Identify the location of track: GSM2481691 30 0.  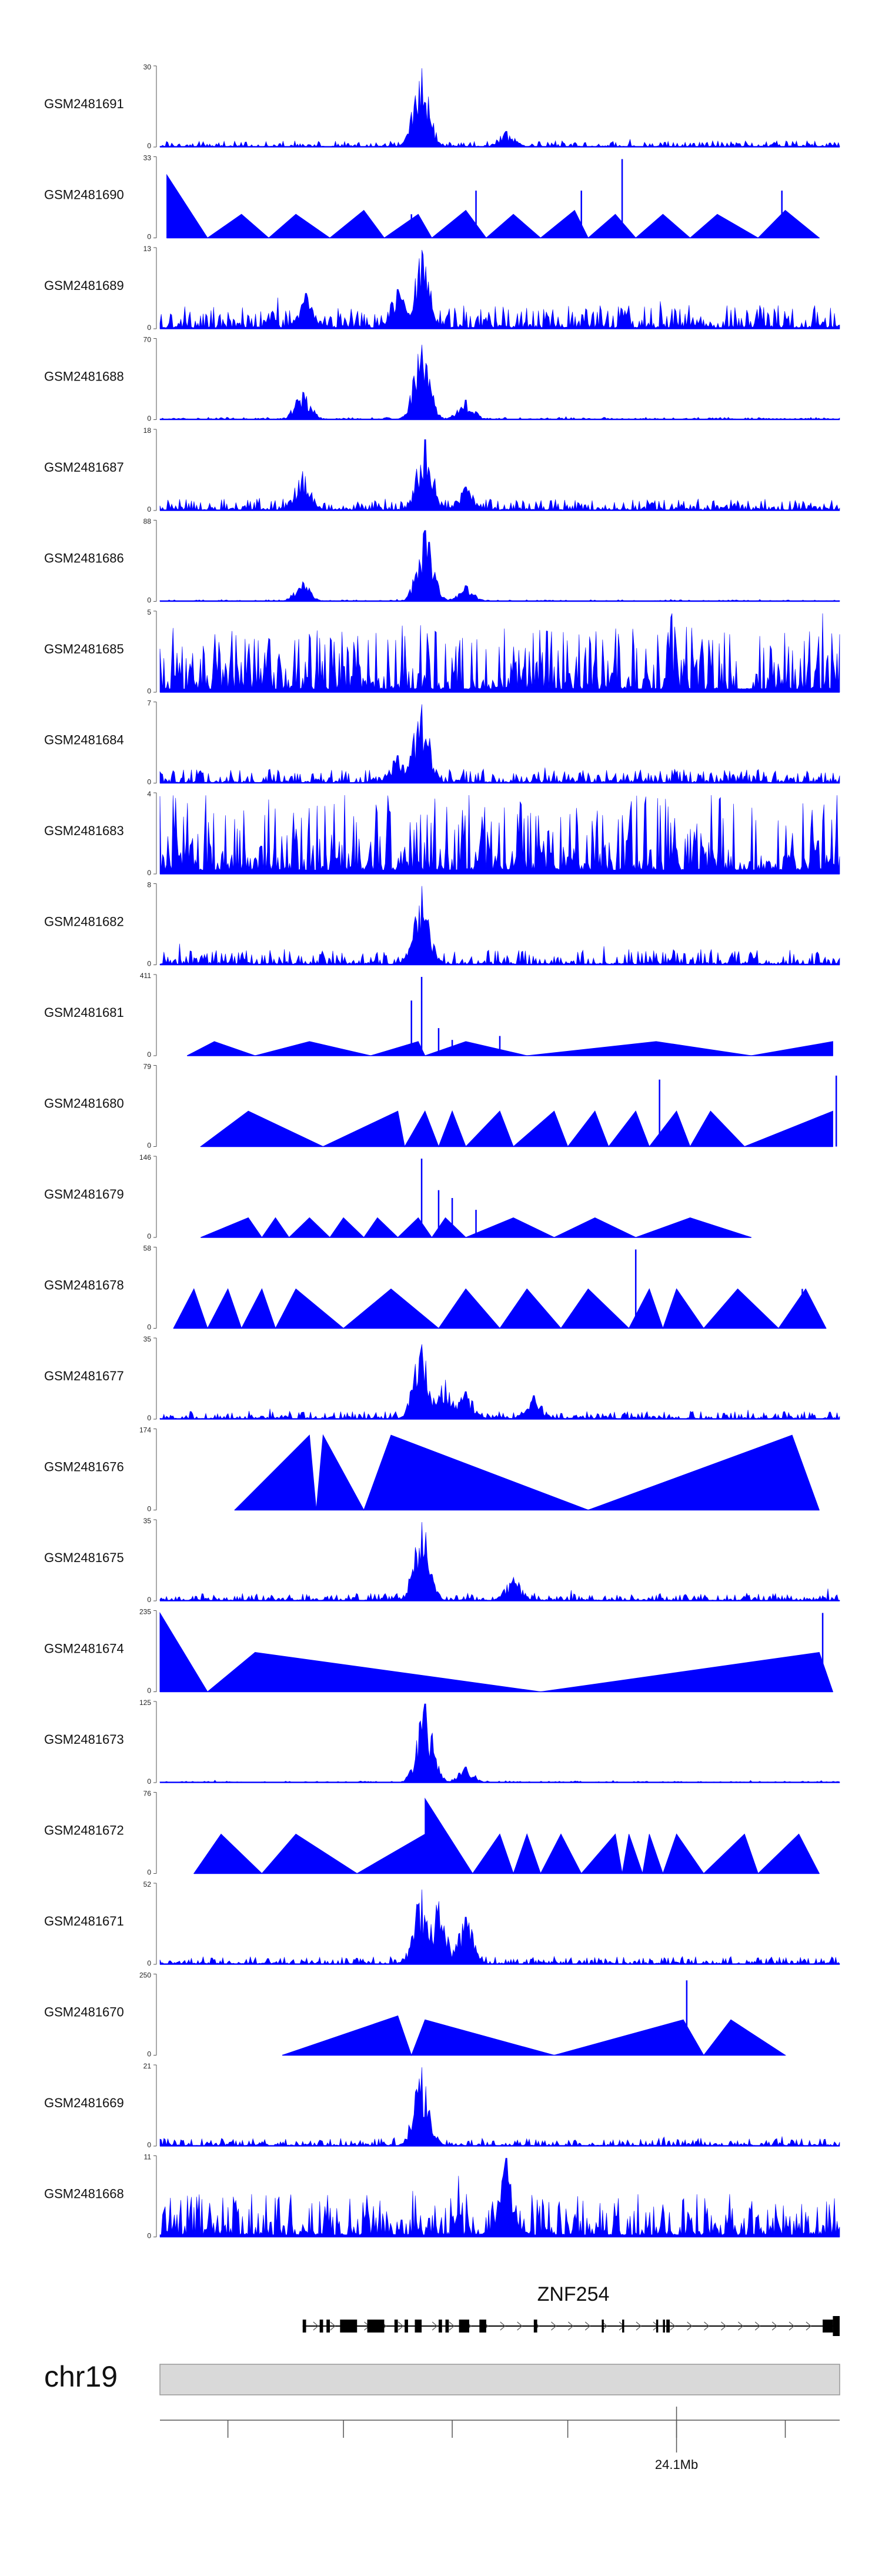
(442, 106).